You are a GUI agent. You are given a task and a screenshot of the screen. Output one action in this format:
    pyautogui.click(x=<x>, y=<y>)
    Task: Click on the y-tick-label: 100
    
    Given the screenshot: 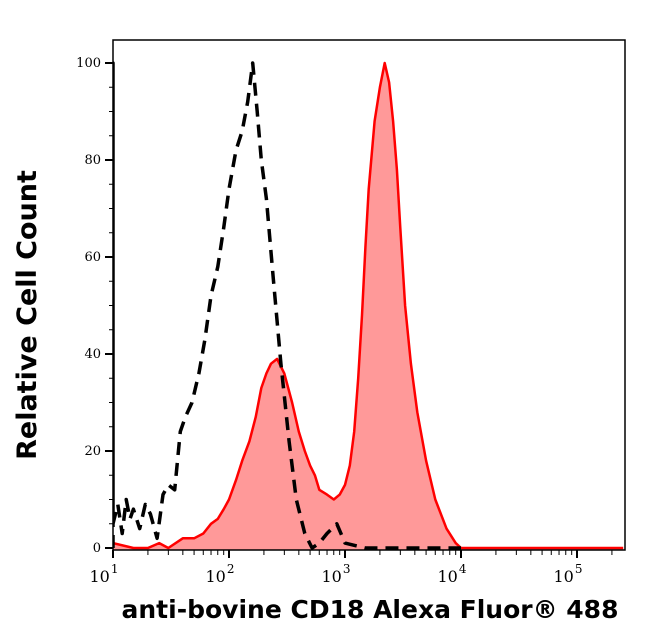 What is the action you would take?
    pyautogui.click(x=88, y=63)
    